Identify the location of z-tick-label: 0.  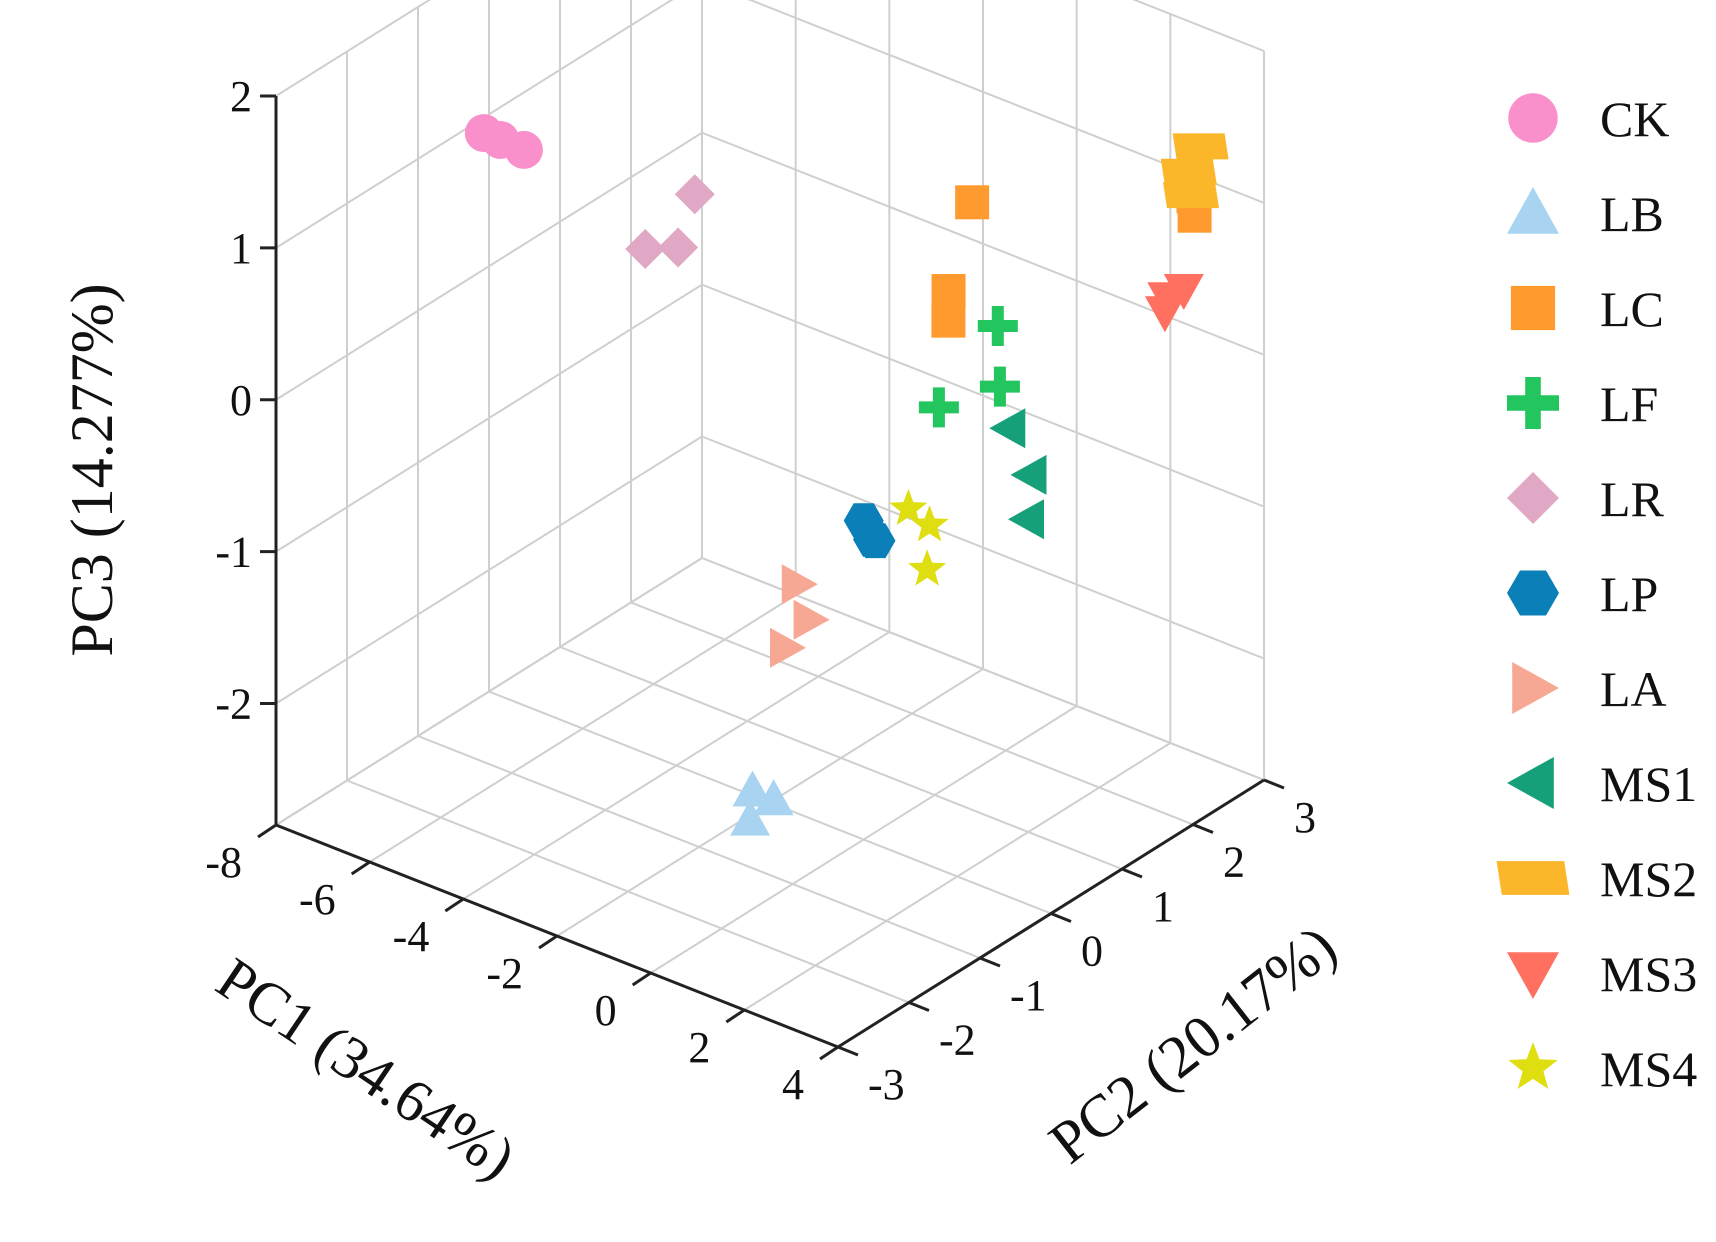
(241, 400).